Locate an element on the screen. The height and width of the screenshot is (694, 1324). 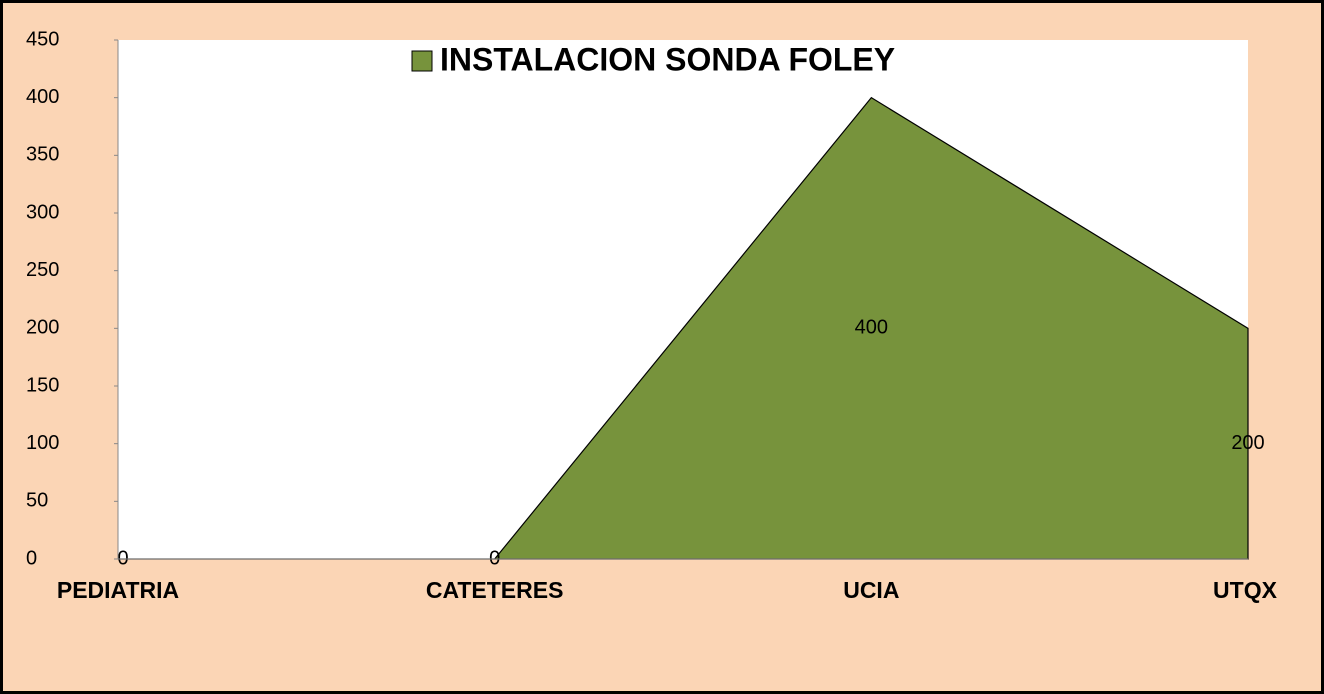
y-tick-label: 100 is located at coordinates (42, 443).